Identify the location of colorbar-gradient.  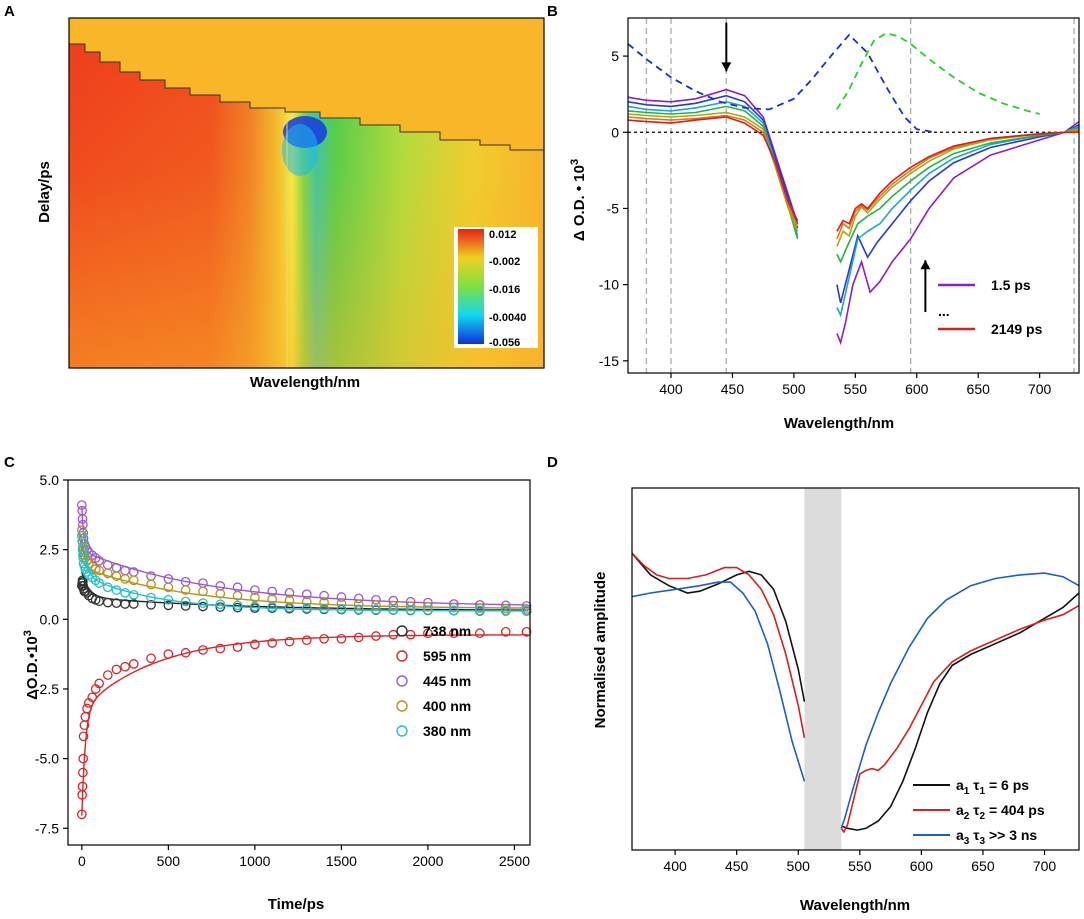
(471, 286).